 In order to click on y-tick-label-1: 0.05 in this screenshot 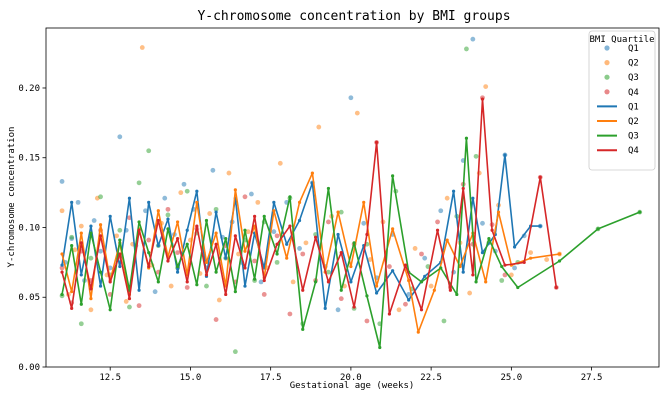, I will do `click(29, 298)`.